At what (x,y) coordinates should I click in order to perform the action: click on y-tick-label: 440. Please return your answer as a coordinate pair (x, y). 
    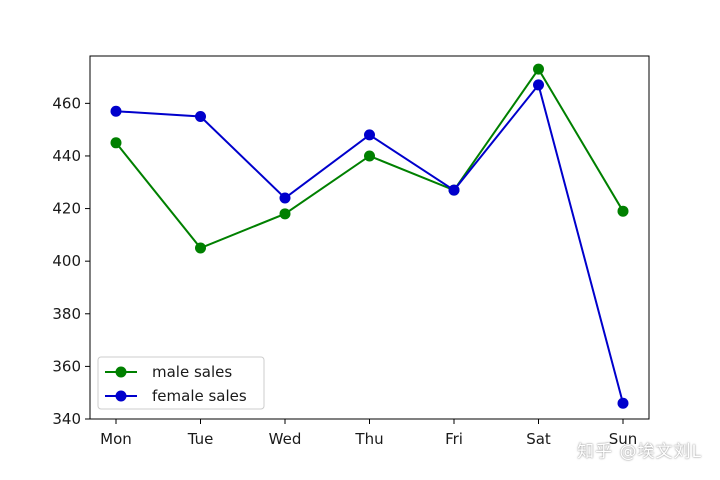
    Looking at the image, I should click on (66, 156).